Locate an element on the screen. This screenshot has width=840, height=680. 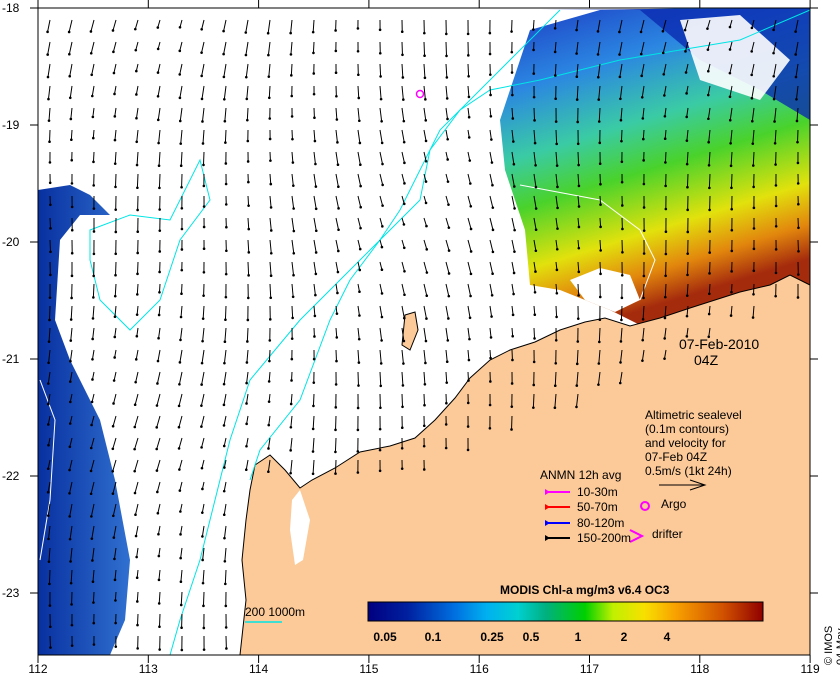
colorbar-tick-label: 0.5 is located at coordinates (531, 637).